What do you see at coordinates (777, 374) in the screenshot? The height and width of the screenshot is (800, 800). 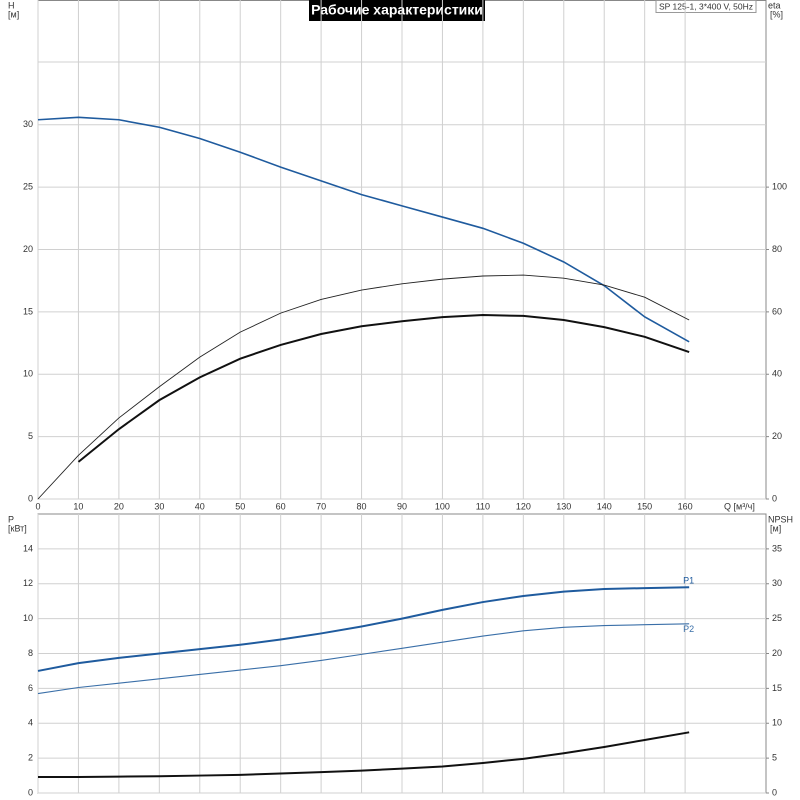 I see `y2-tick-label: 40` at bounding box center [777, 374].